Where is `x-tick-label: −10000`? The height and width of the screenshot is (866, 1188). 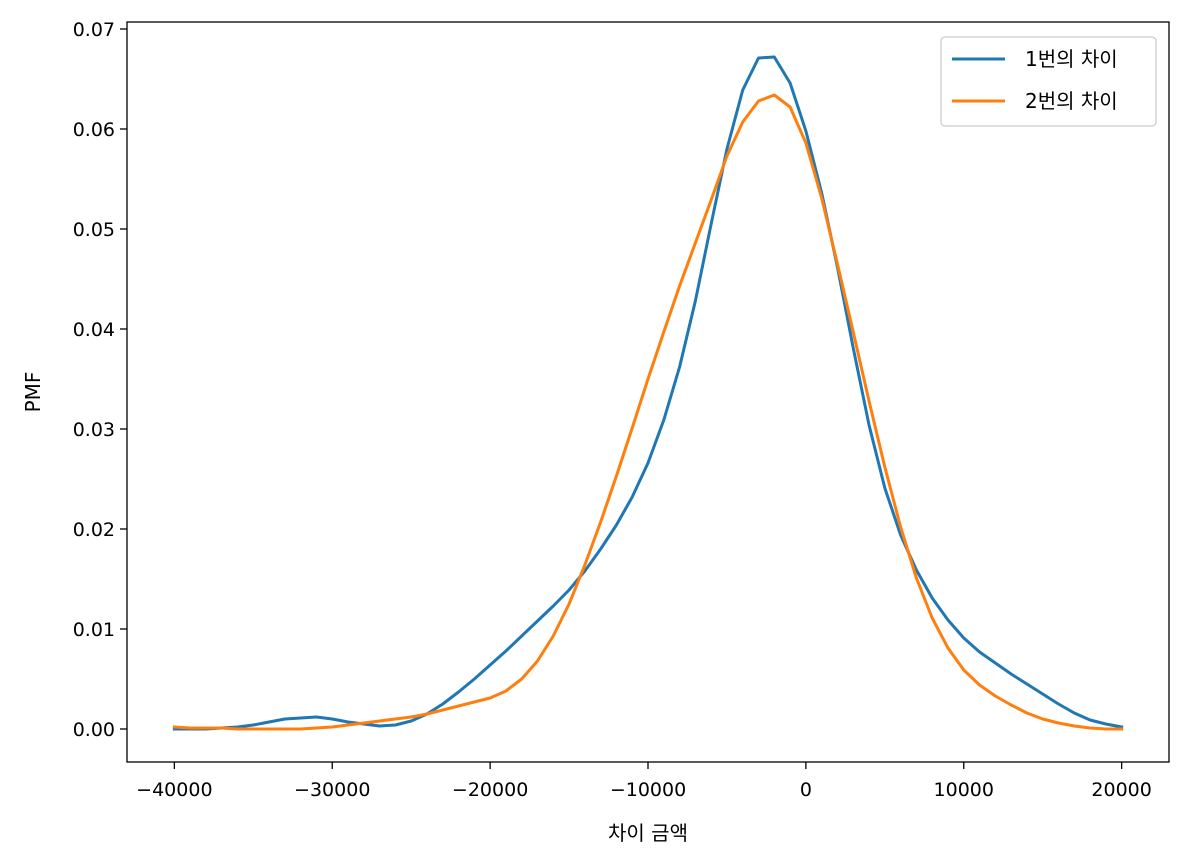 x-tick-label: −10000 is located at coordinates (648, 790).